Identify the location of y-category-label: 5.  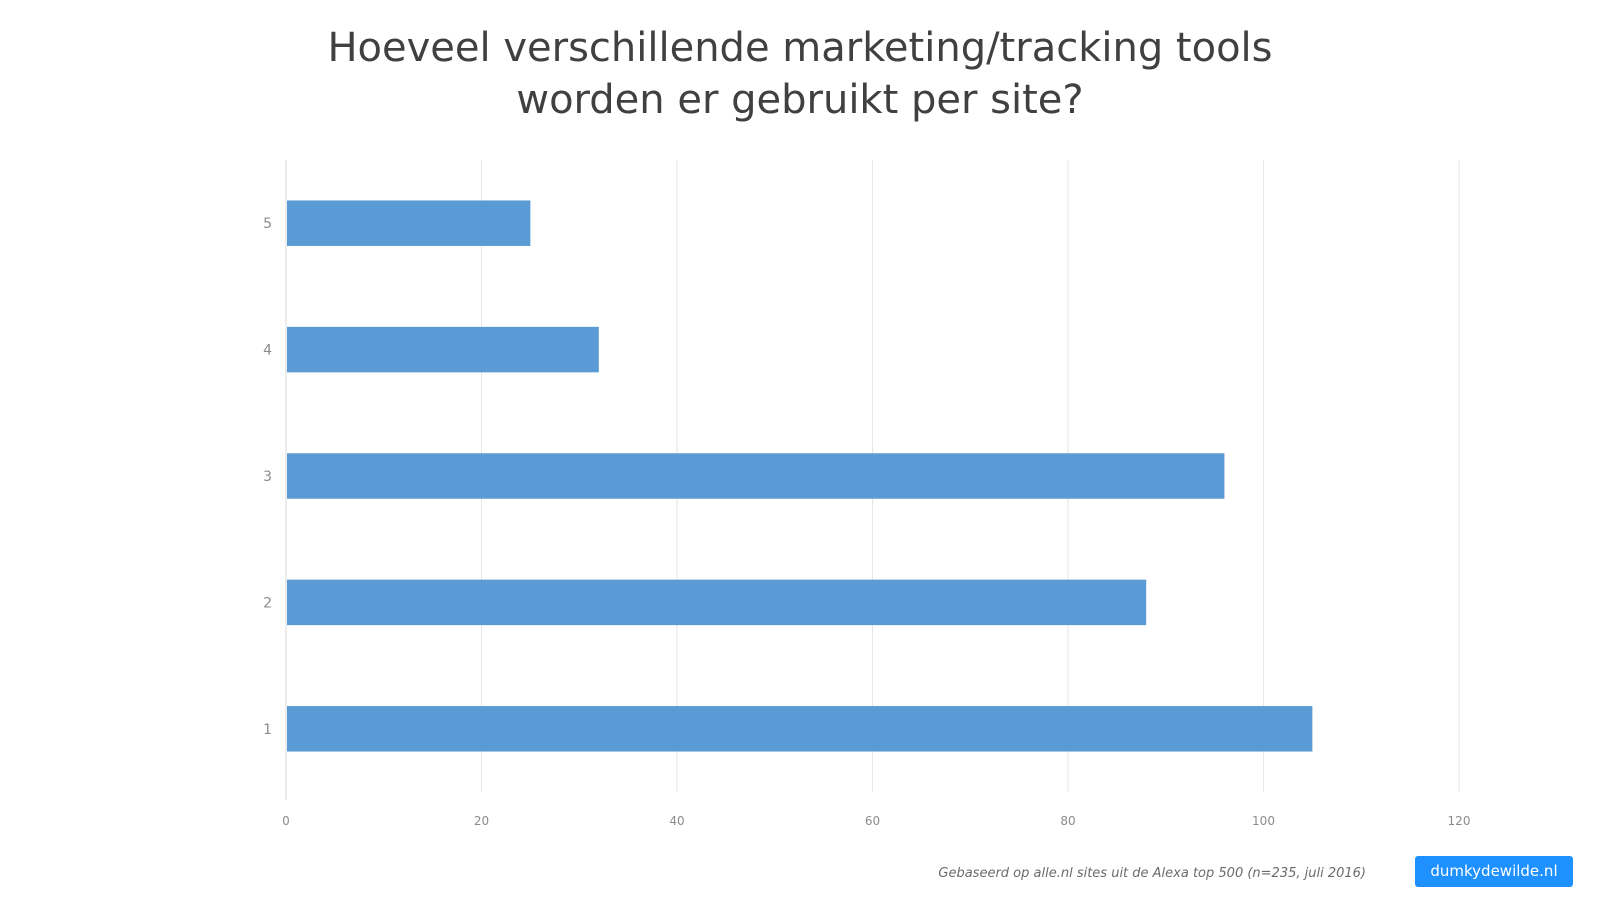
(267, 224).